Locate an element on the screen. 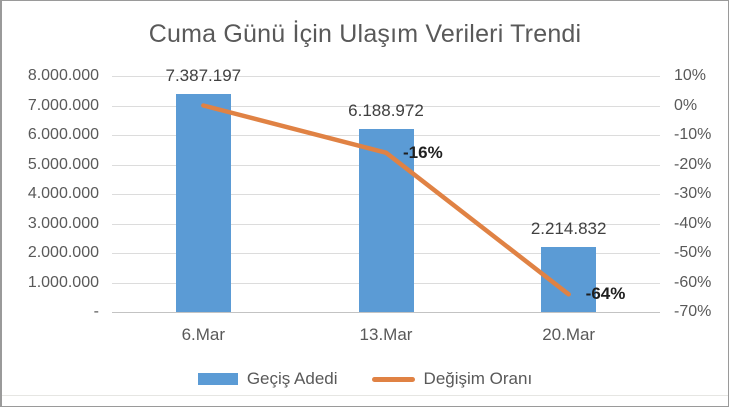  line-point-label: -16% is located at coordinates (423, 152).